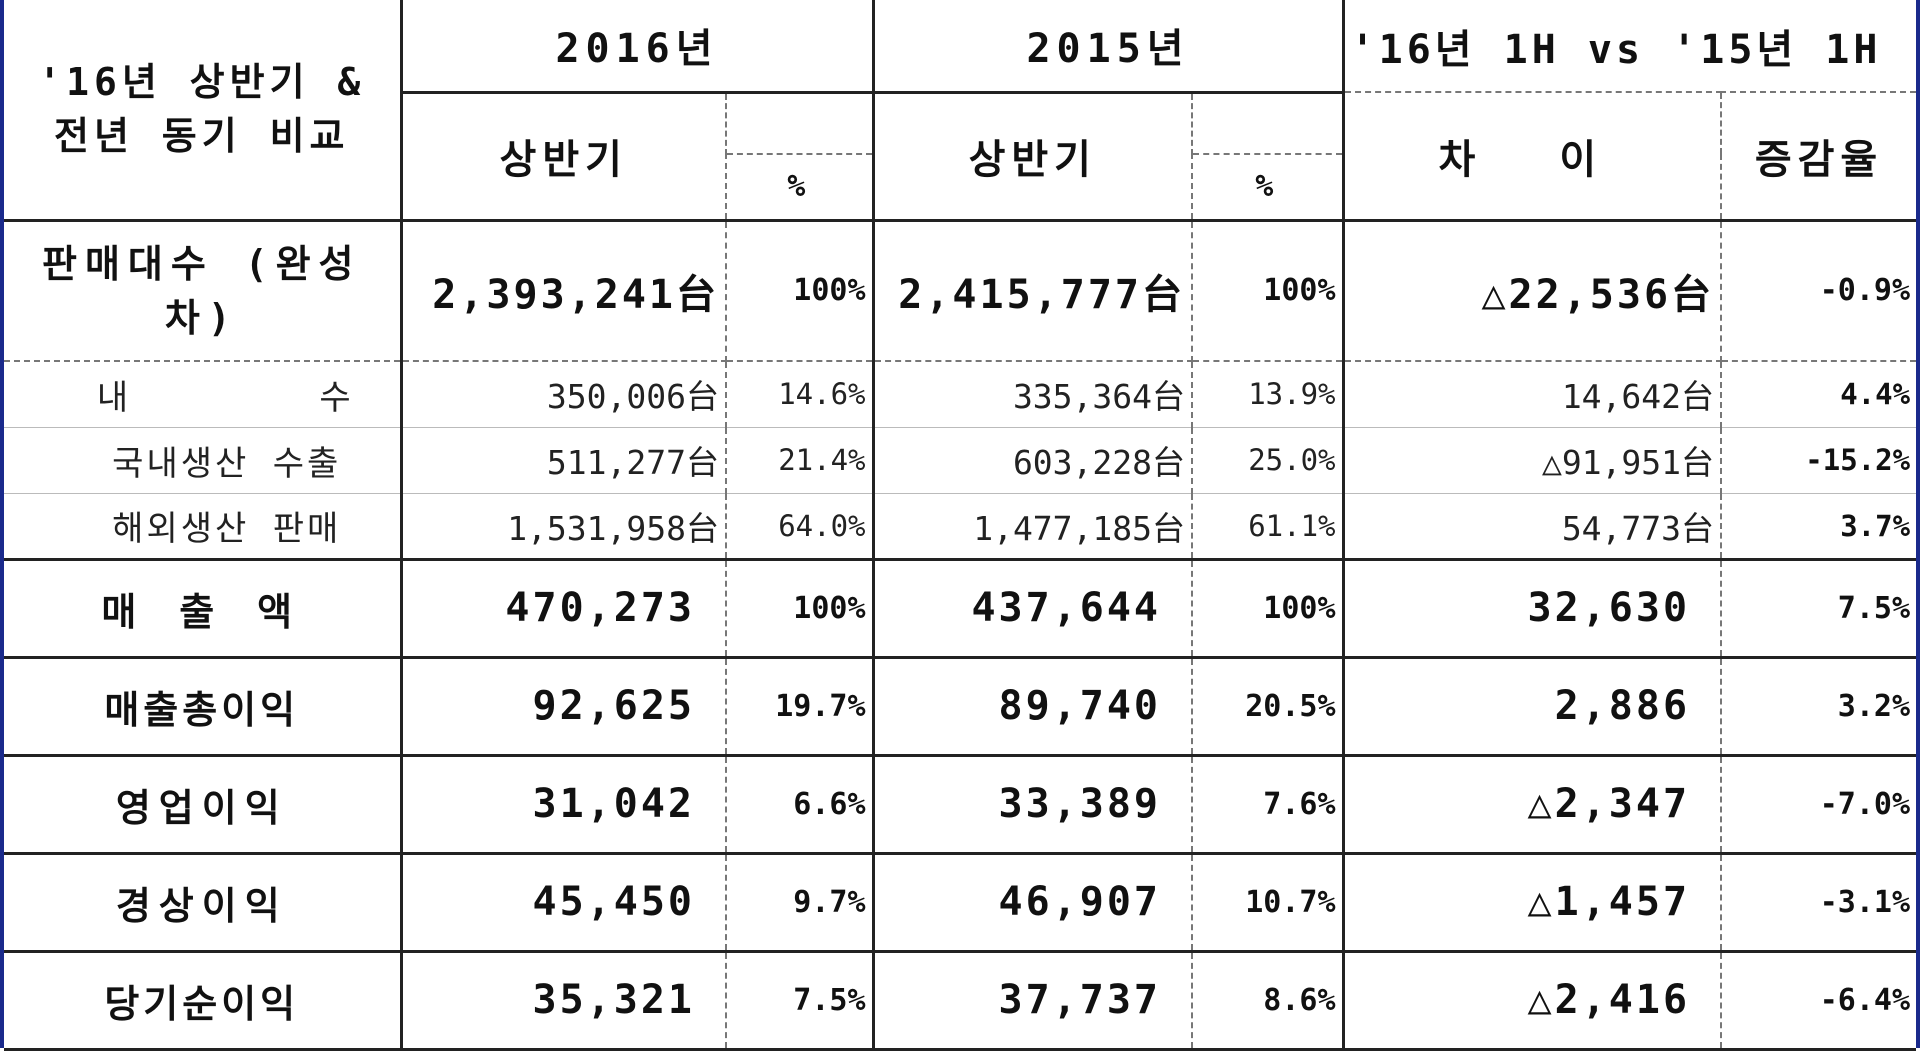 Image resolution: width=1920 pixels, height=1051 pixels. I want to click on value-2015: 603,228台, so click(1033, 460).